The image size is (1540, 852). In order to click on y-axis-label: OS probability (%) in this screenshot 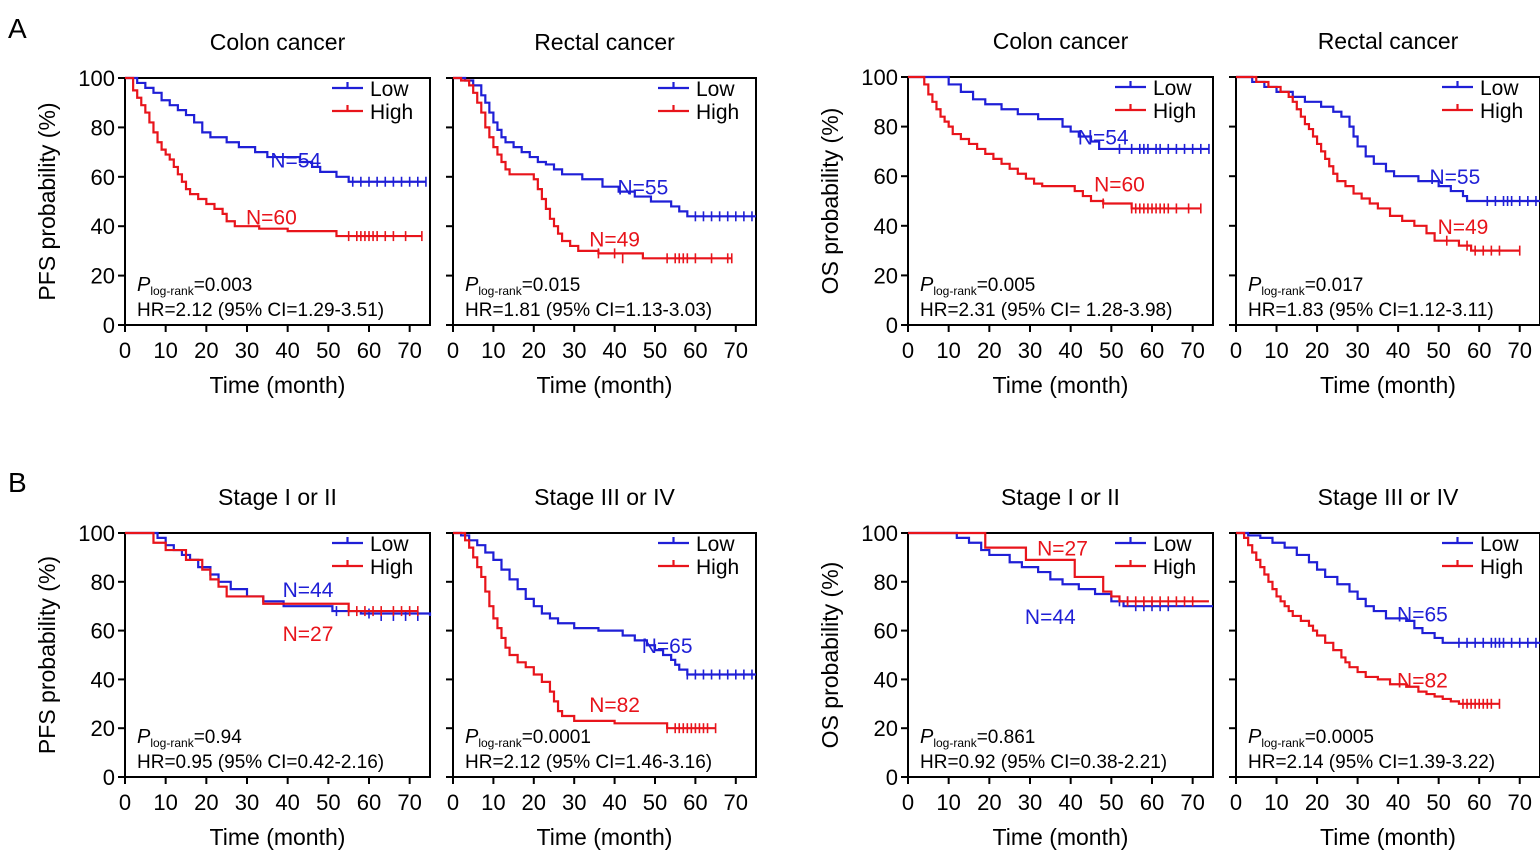, I will do `click(830, 201)`.